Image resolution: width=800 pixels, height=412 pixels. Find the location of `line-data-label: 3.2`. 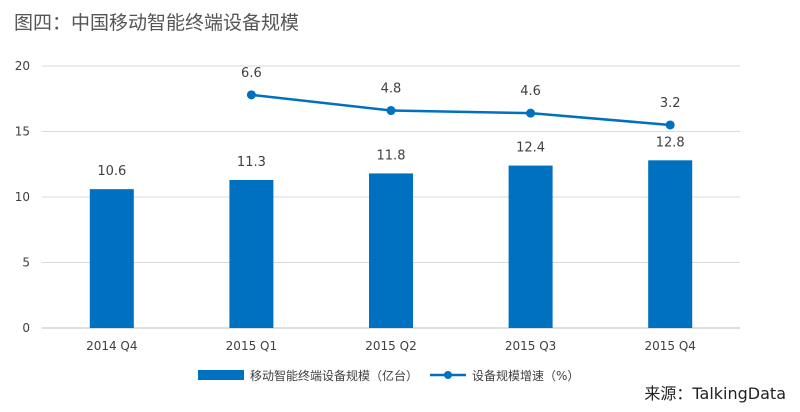

line-data-label: 3.2 is located at coordinates (670, 103).